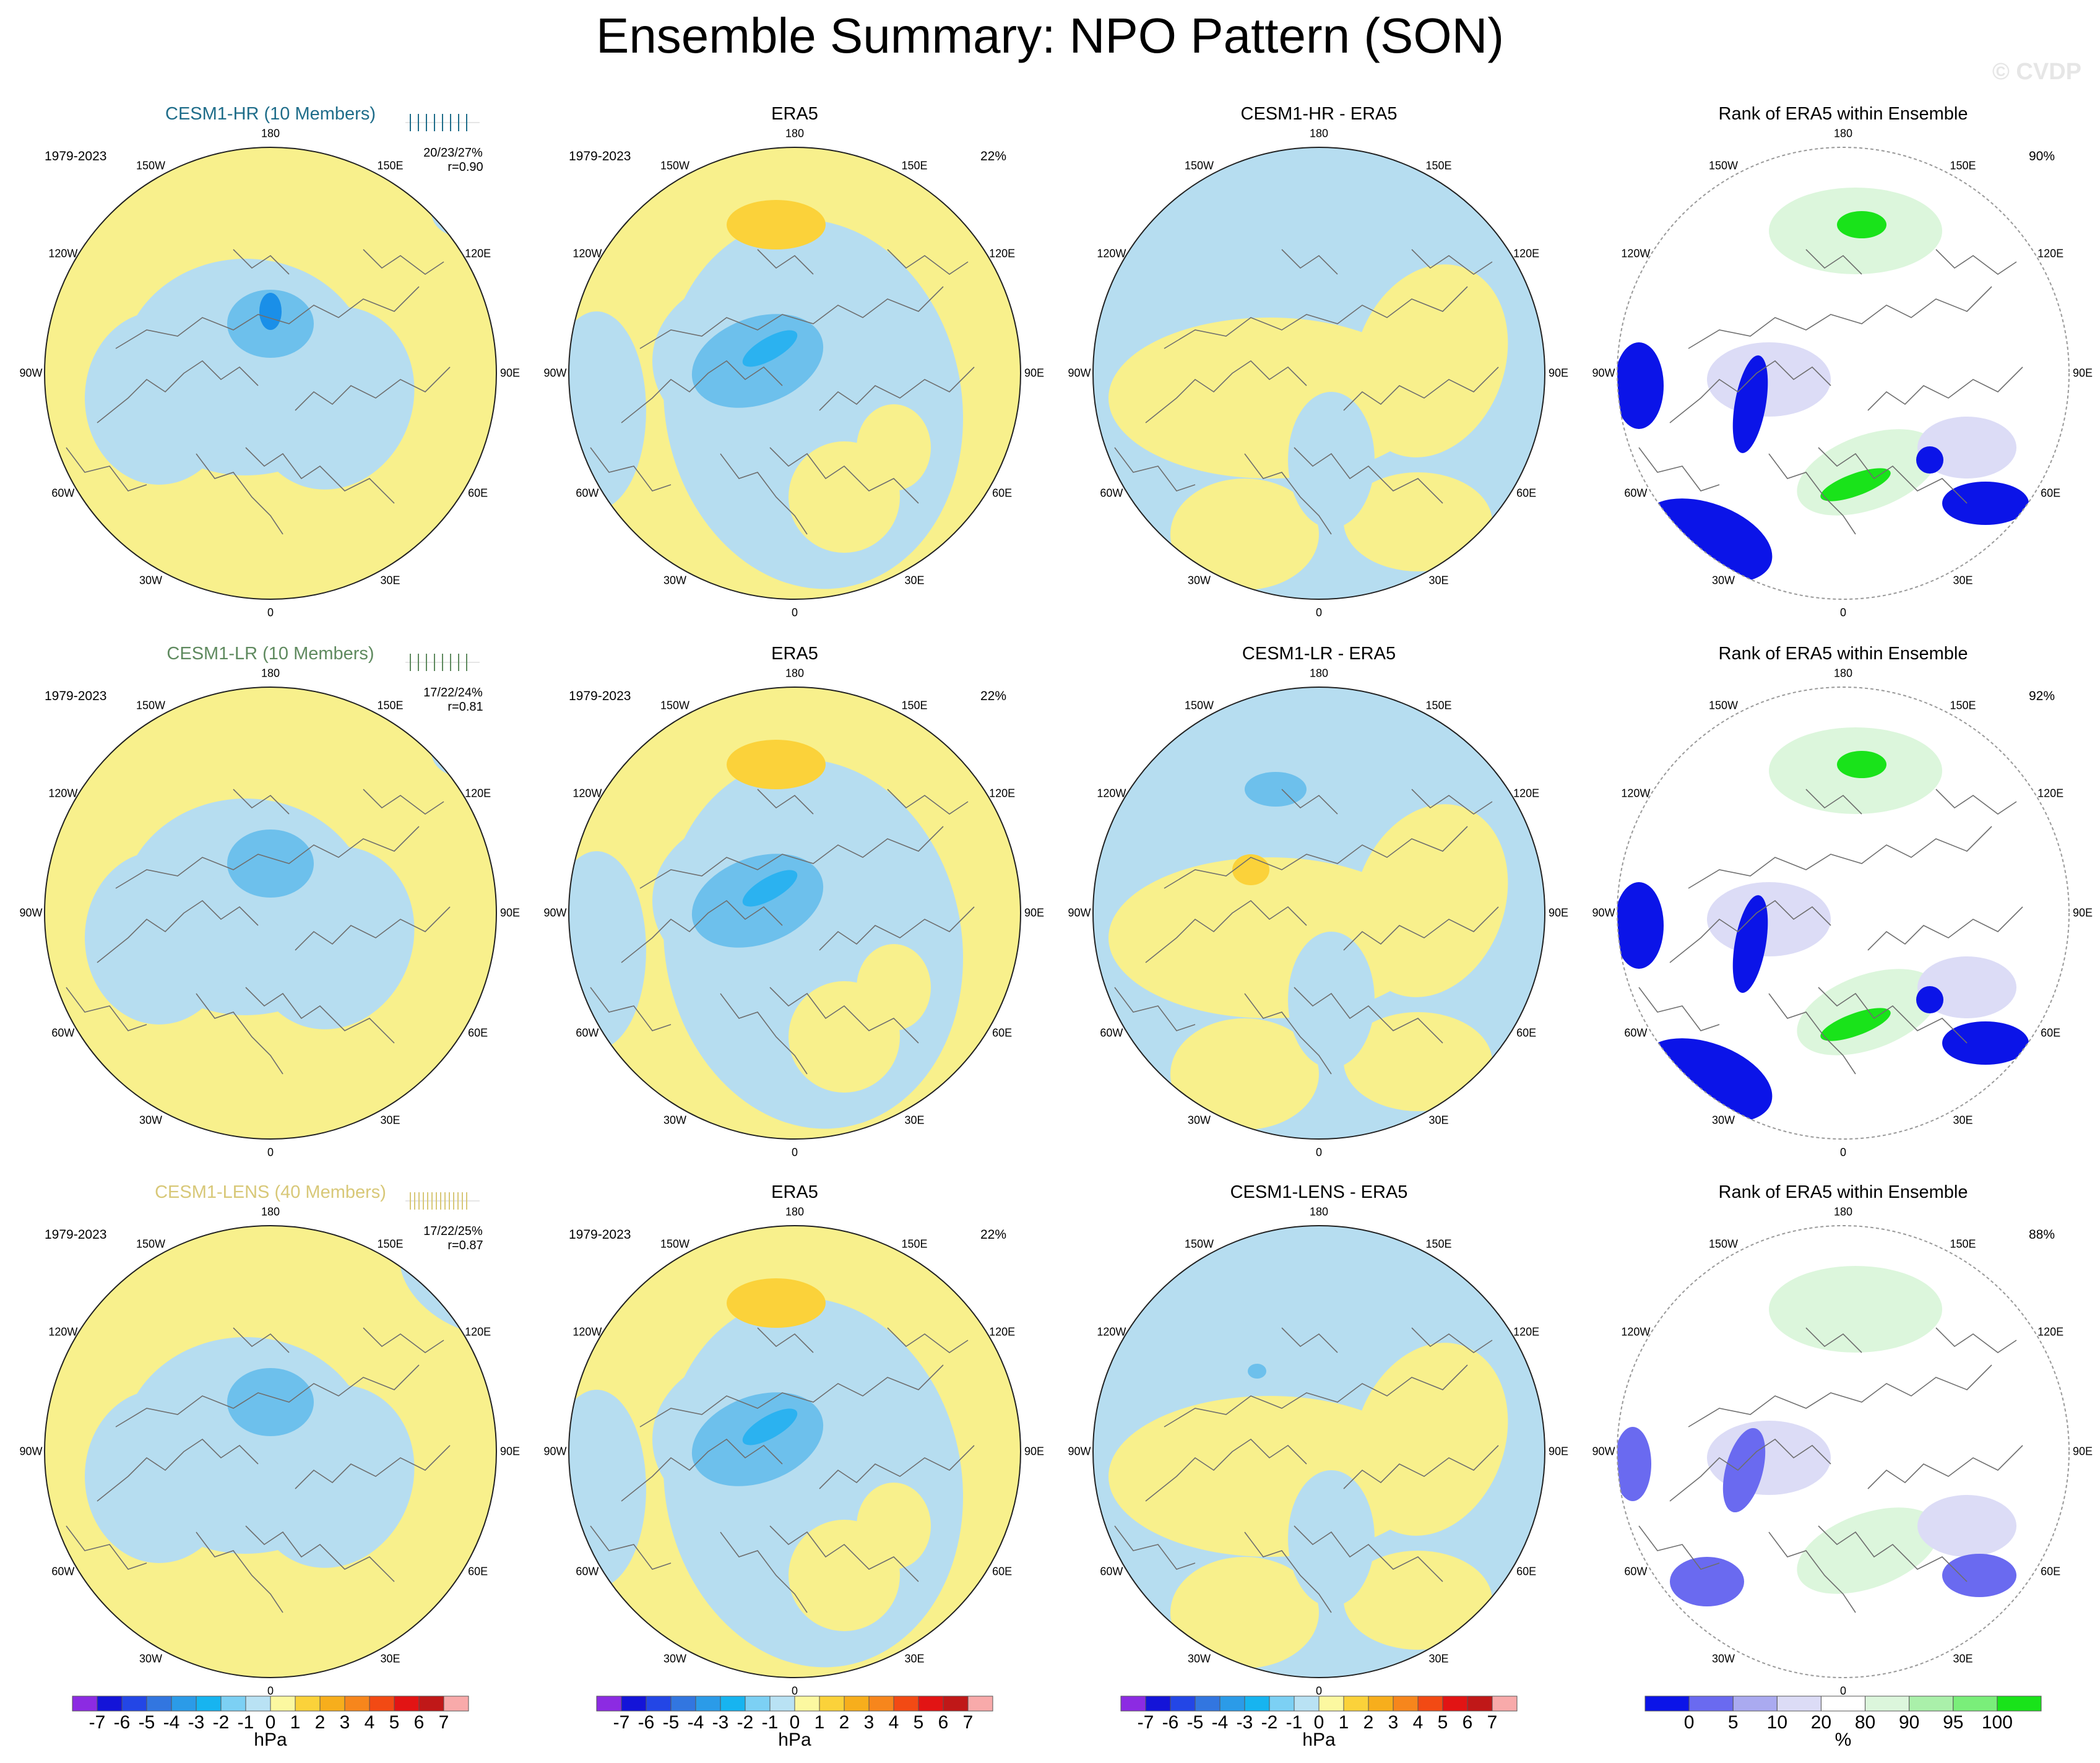 The height and width of the screenshot is (1763, 2100). What do you see at coordinates (1855, 1309) in the screenshot?
I see `rank-pale-green` at bounding box center [1855, 1309].